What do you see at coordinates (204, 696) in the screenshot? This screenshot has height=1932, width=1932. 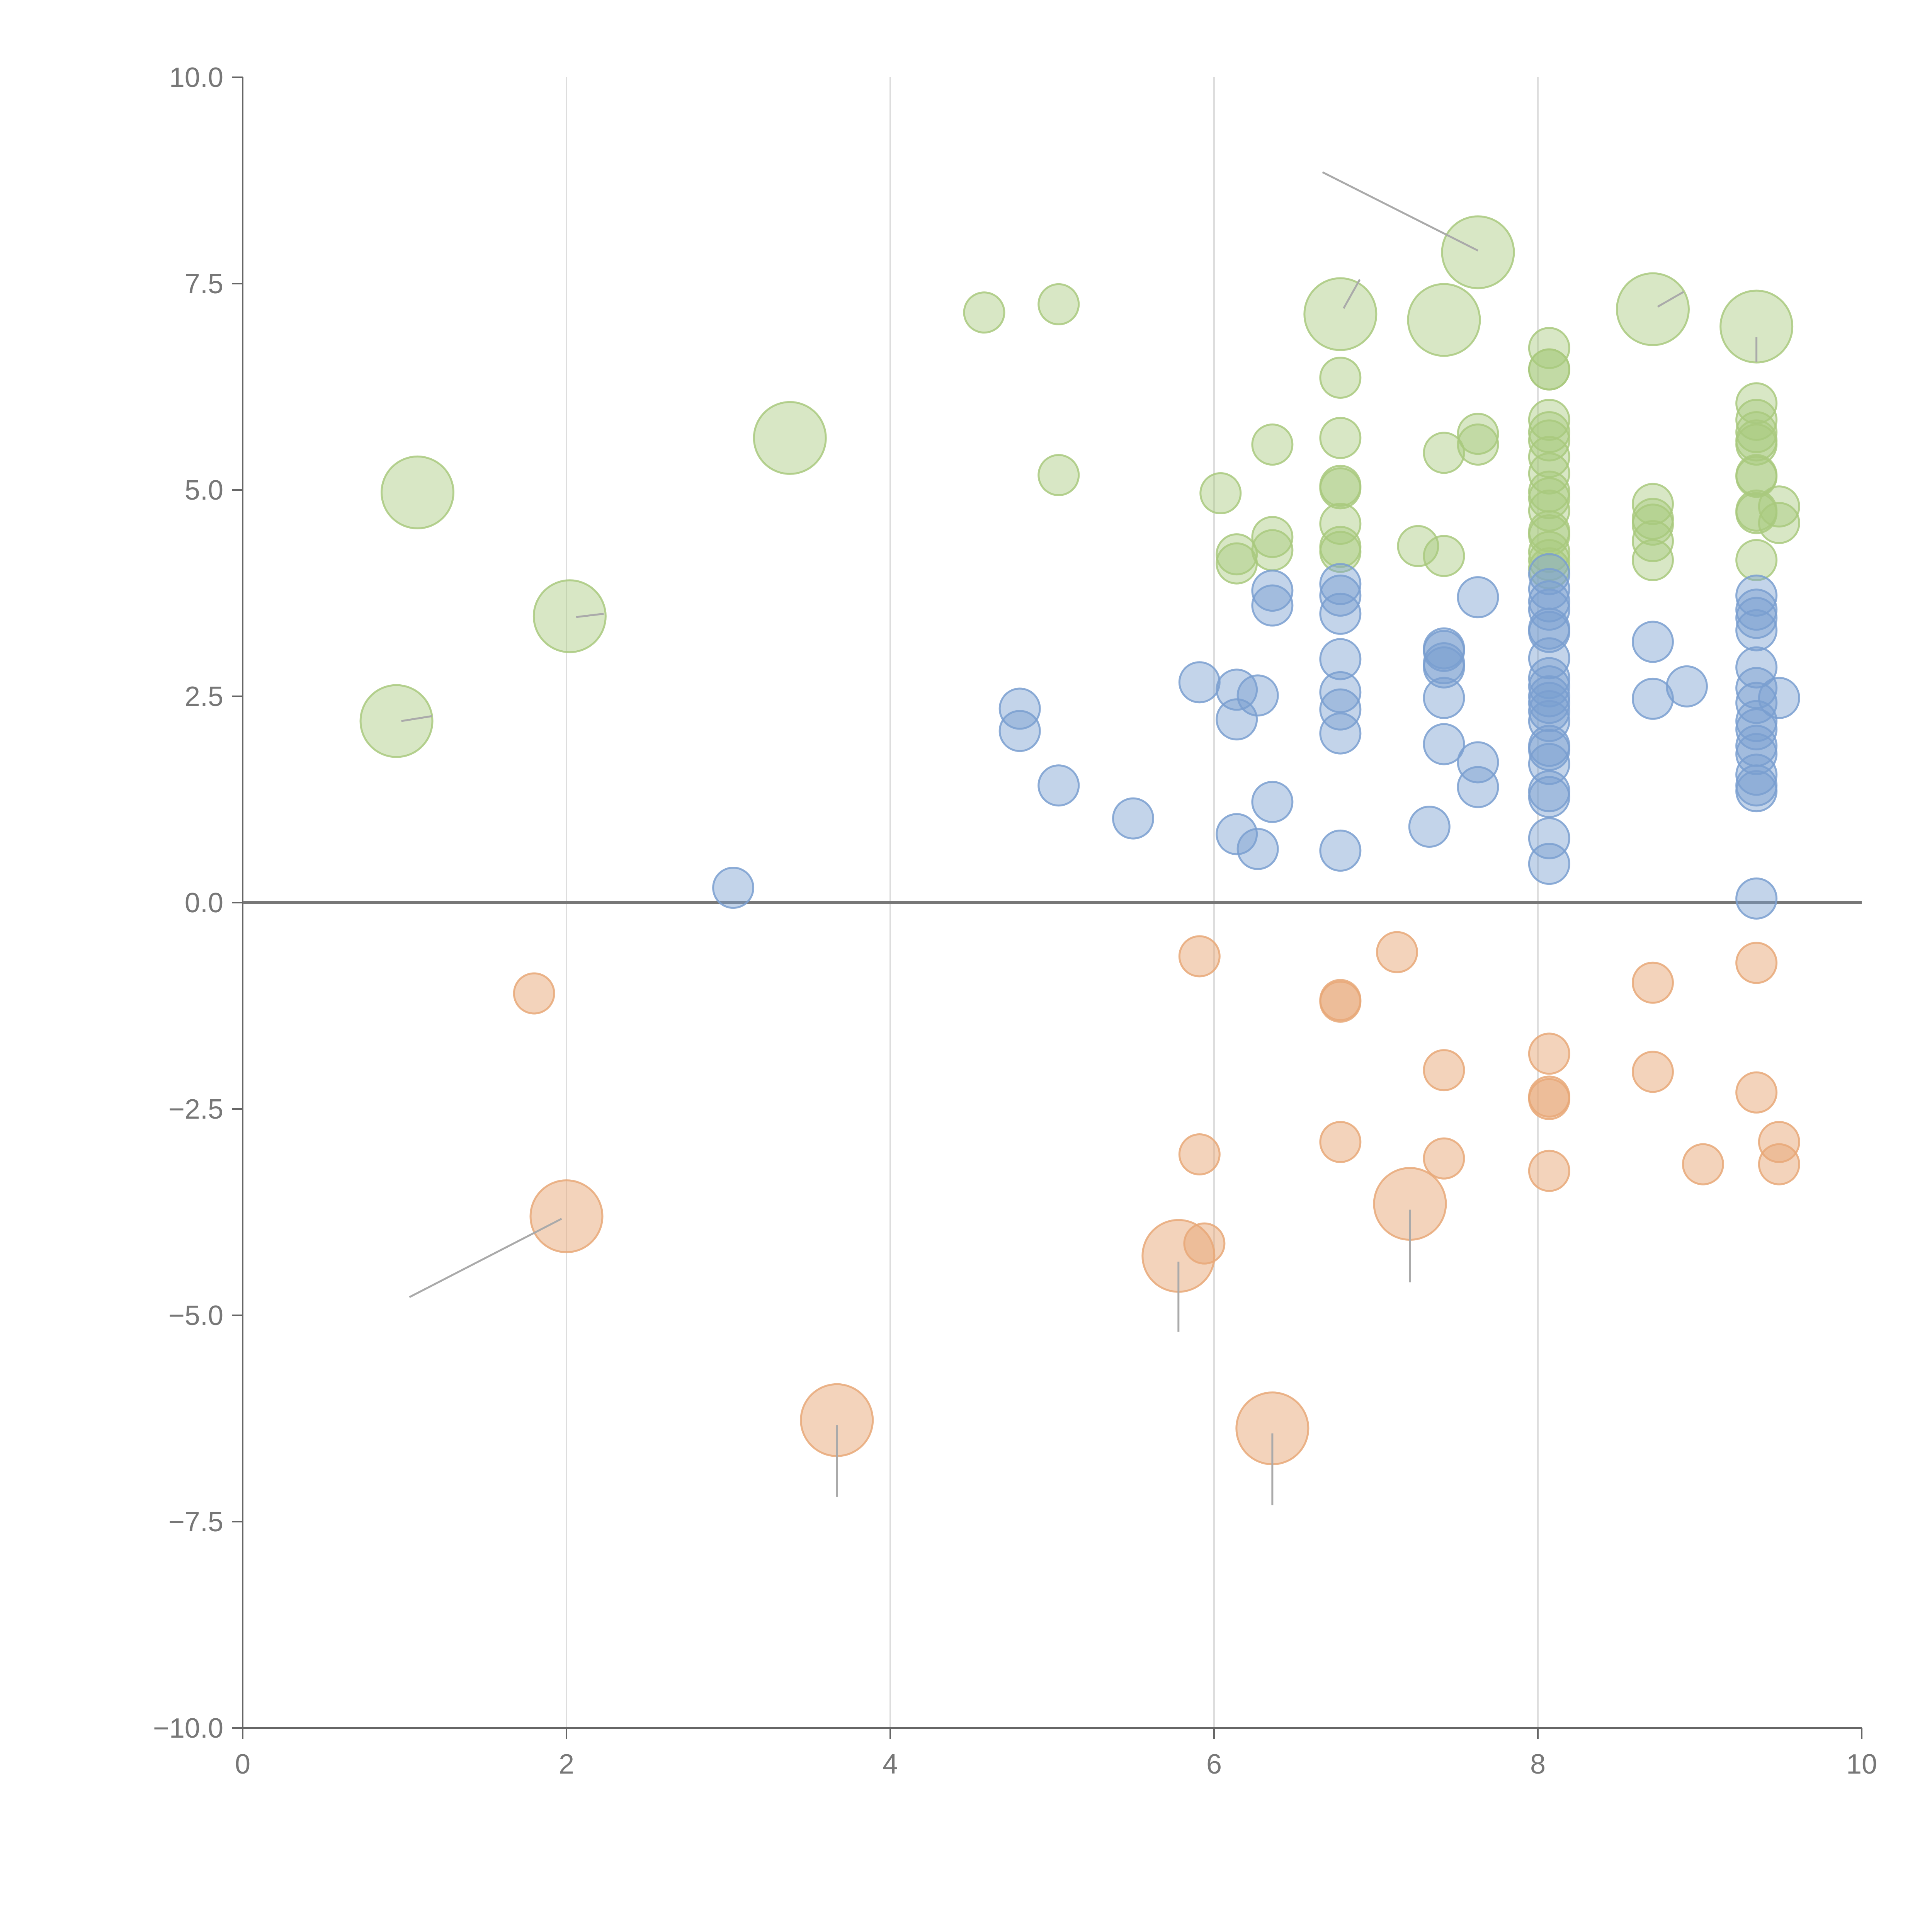 I see `y-tick-label: 2.5` at bounding box center [204, 696].